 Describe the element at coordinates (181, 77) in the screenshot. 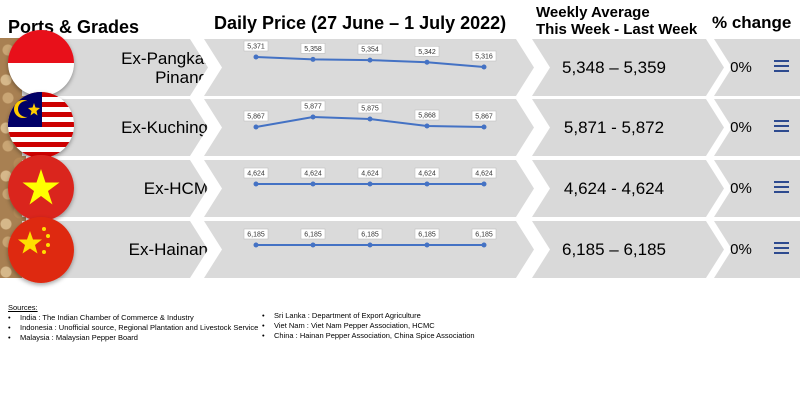

I see `port-name-line2: Pinang` at that location.